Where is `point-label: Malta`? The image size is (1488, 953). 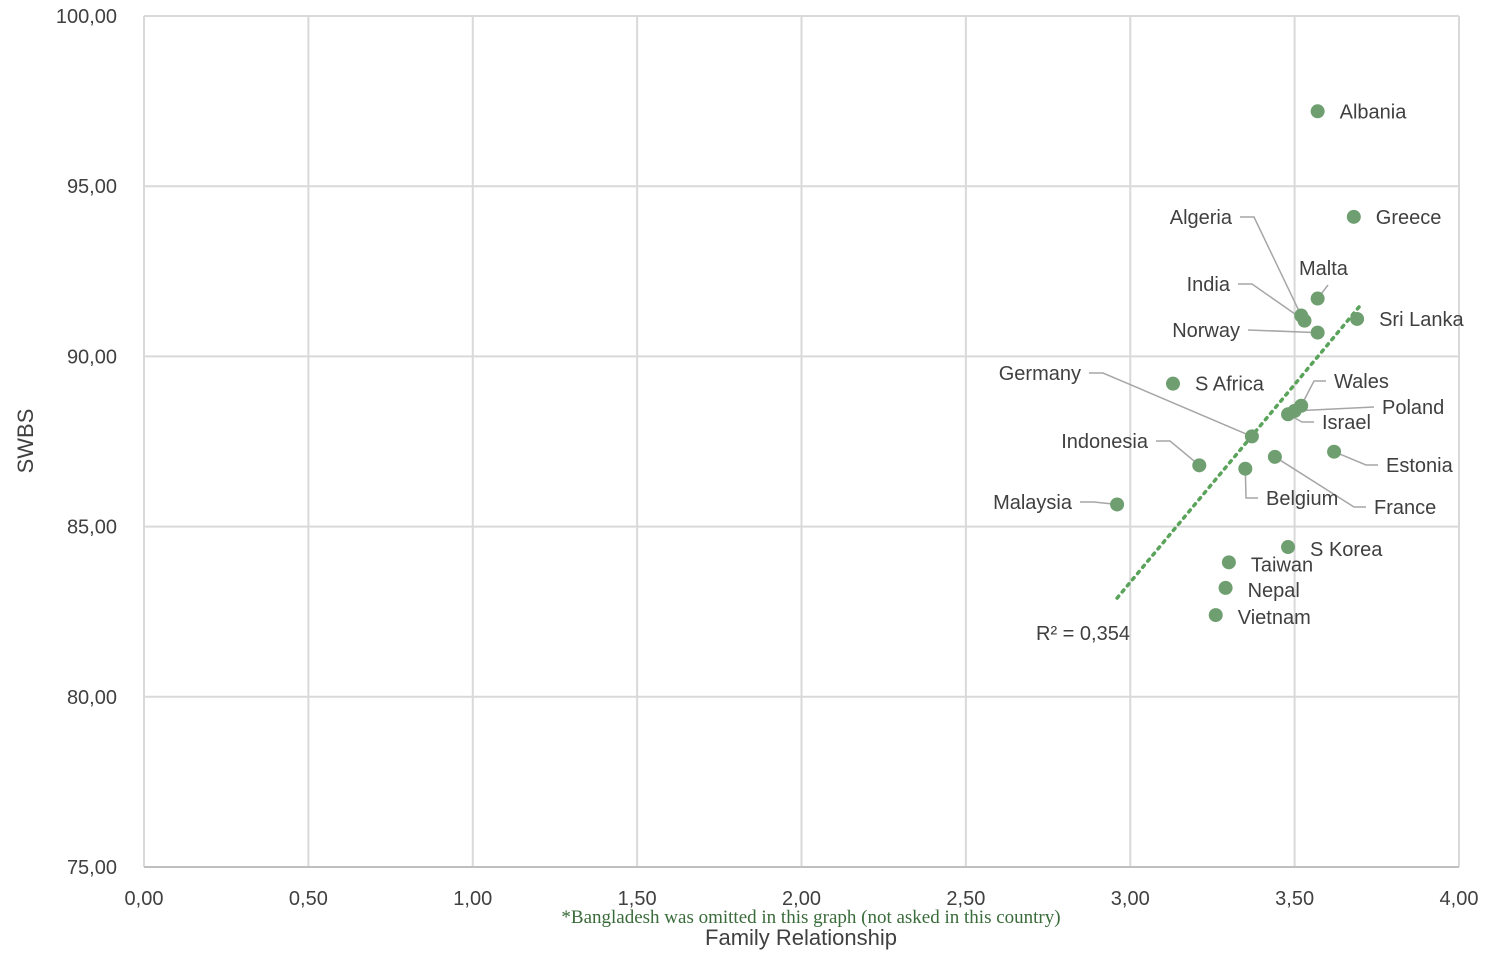 point-label: Malta is located at coordinates (1324, 269).